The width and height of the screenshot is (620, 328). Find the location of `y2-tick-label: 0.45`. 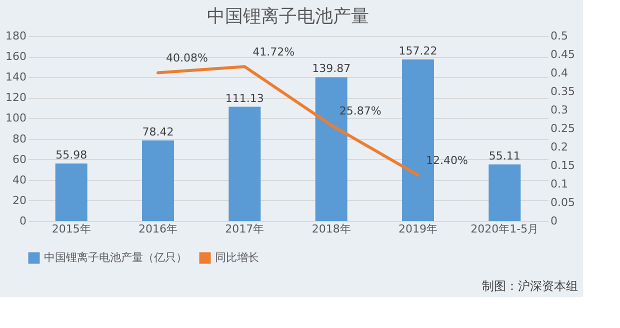

y2-tick-label: 0.45 is located at coordinates (562, 54).